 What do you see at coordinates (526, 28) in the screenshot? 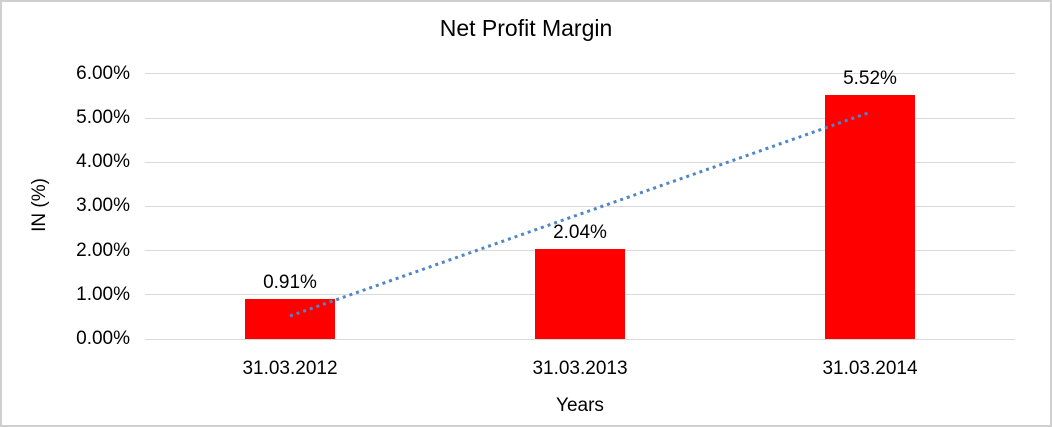
I see `chart-title: Net Profit Margin` at bounding box center [526, 28].